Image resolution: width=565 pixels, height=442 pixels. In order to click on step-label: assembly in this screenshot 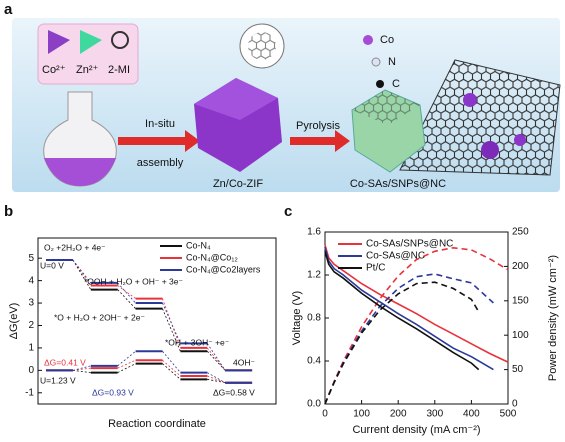, I will do `click(160, 163)`.